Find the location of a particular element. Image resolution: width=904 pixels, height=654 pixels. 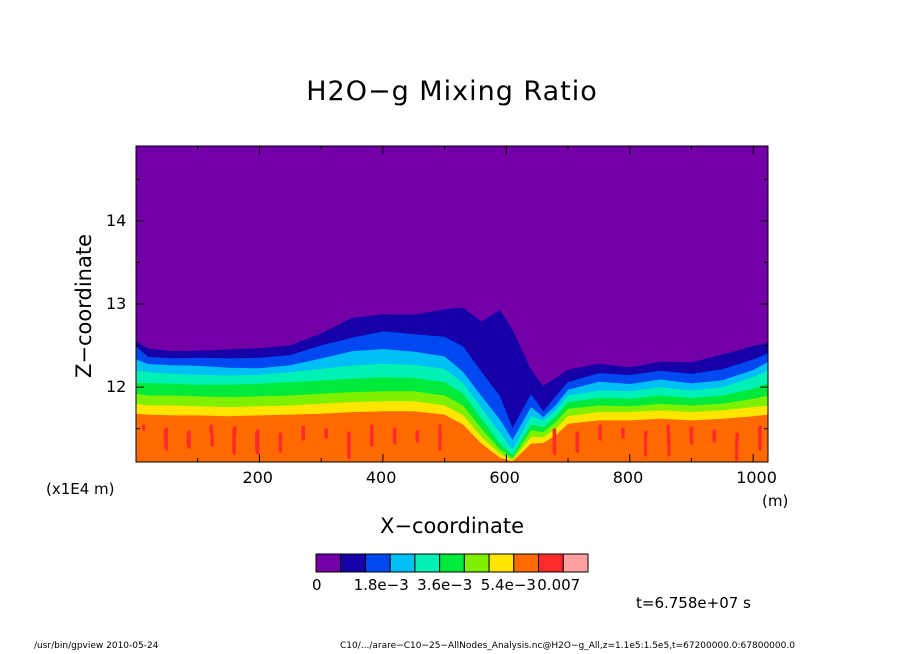

time-label: t=6.758e+07 s is located at coordinates (693, 603).